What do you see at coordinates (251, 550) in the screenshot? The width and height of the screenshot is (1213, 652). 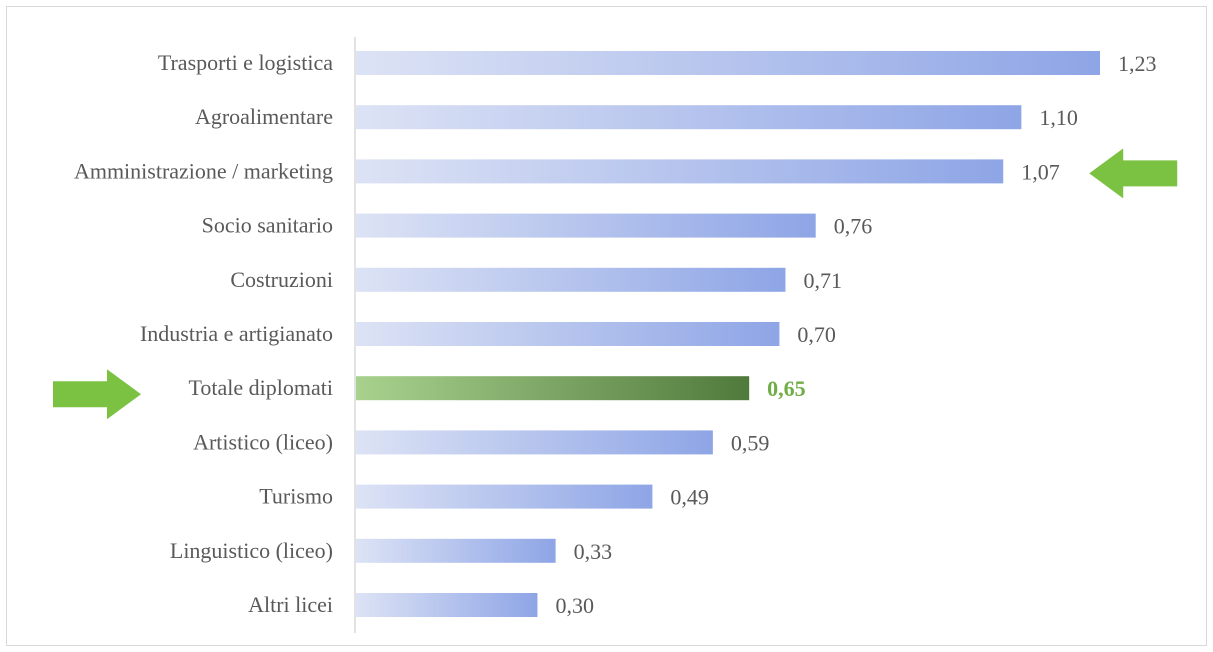 I see `category-label: Linguistico (liceo)` at bounding box center [251, 550].